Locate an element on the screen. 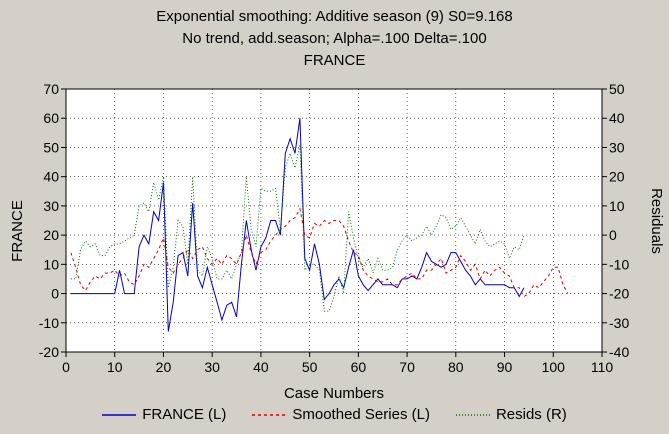 This screenshot has height=434, width=669. legend-label-smoothed: Smoothed Series (L) is located at coordinates (361, 414).